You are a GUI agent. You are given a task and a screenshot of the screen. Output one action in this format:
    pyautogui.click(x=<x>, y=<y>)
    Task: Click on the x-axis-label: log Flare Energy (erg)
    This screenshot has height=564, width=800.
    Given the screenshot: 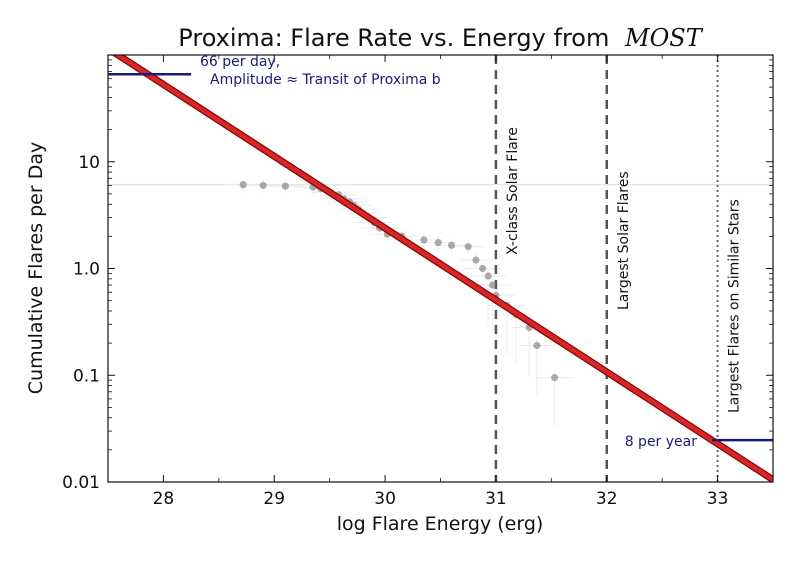 What is the action you would take?
    pyautogui.click(x=440, y=524)
    